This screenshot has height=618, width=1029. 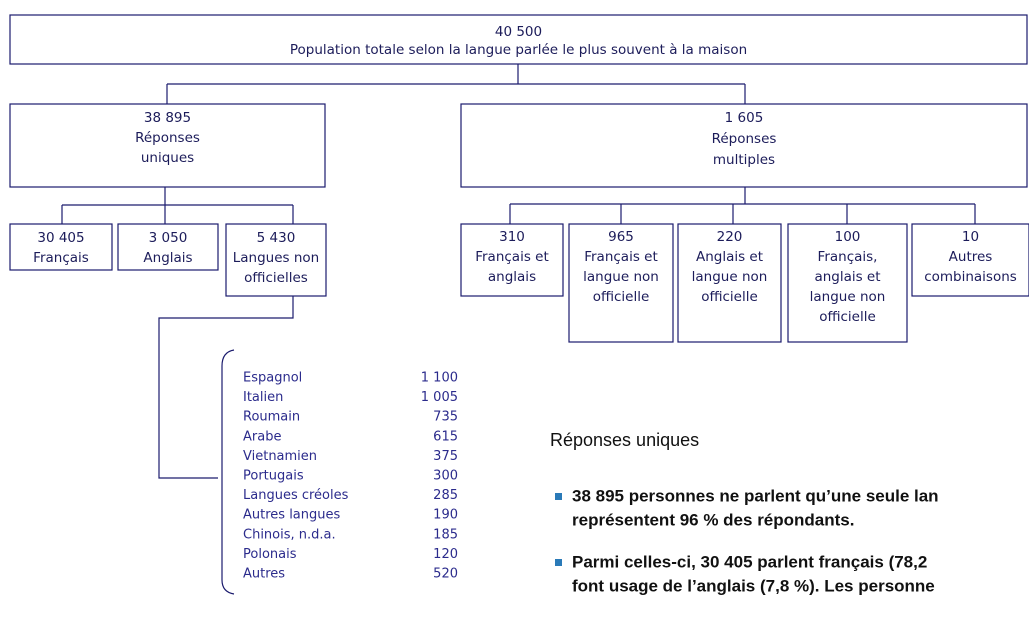 What do you see at coordinates (518, 32) in the screenshot?
I see `node-value: 40 500` at bounding box center [518, 32].